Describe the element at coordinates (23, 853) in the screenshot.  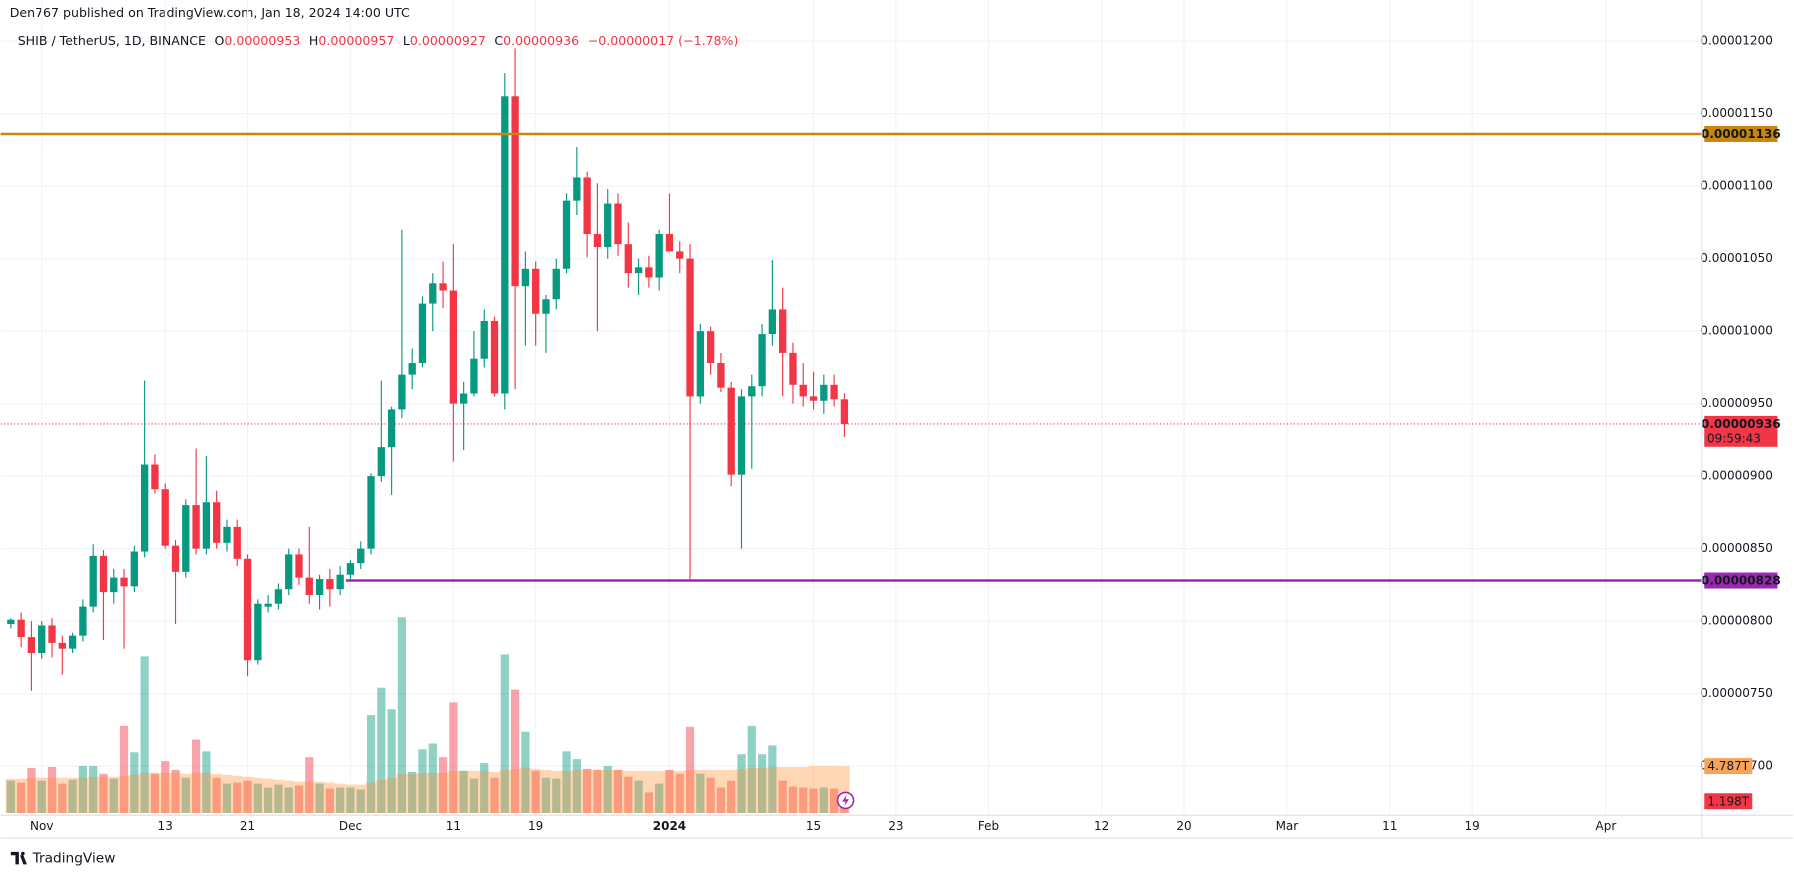
I see `brand-logo-dot` at that location.